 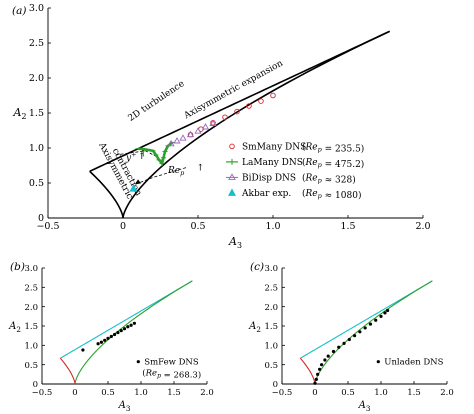 I want to click on re-arrow-head, so click(x=138, y=182).